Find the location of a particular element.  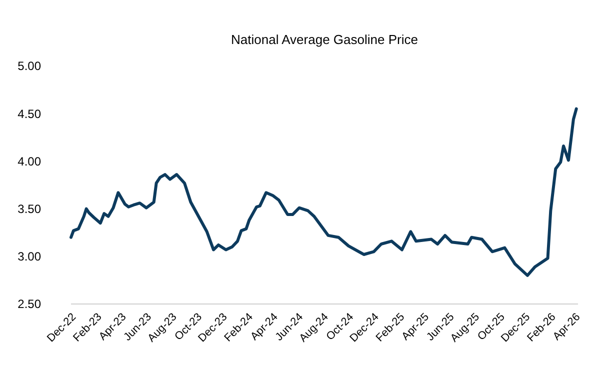

chart-title: National Average Gasoline Price is located at coordinates (324, 39).